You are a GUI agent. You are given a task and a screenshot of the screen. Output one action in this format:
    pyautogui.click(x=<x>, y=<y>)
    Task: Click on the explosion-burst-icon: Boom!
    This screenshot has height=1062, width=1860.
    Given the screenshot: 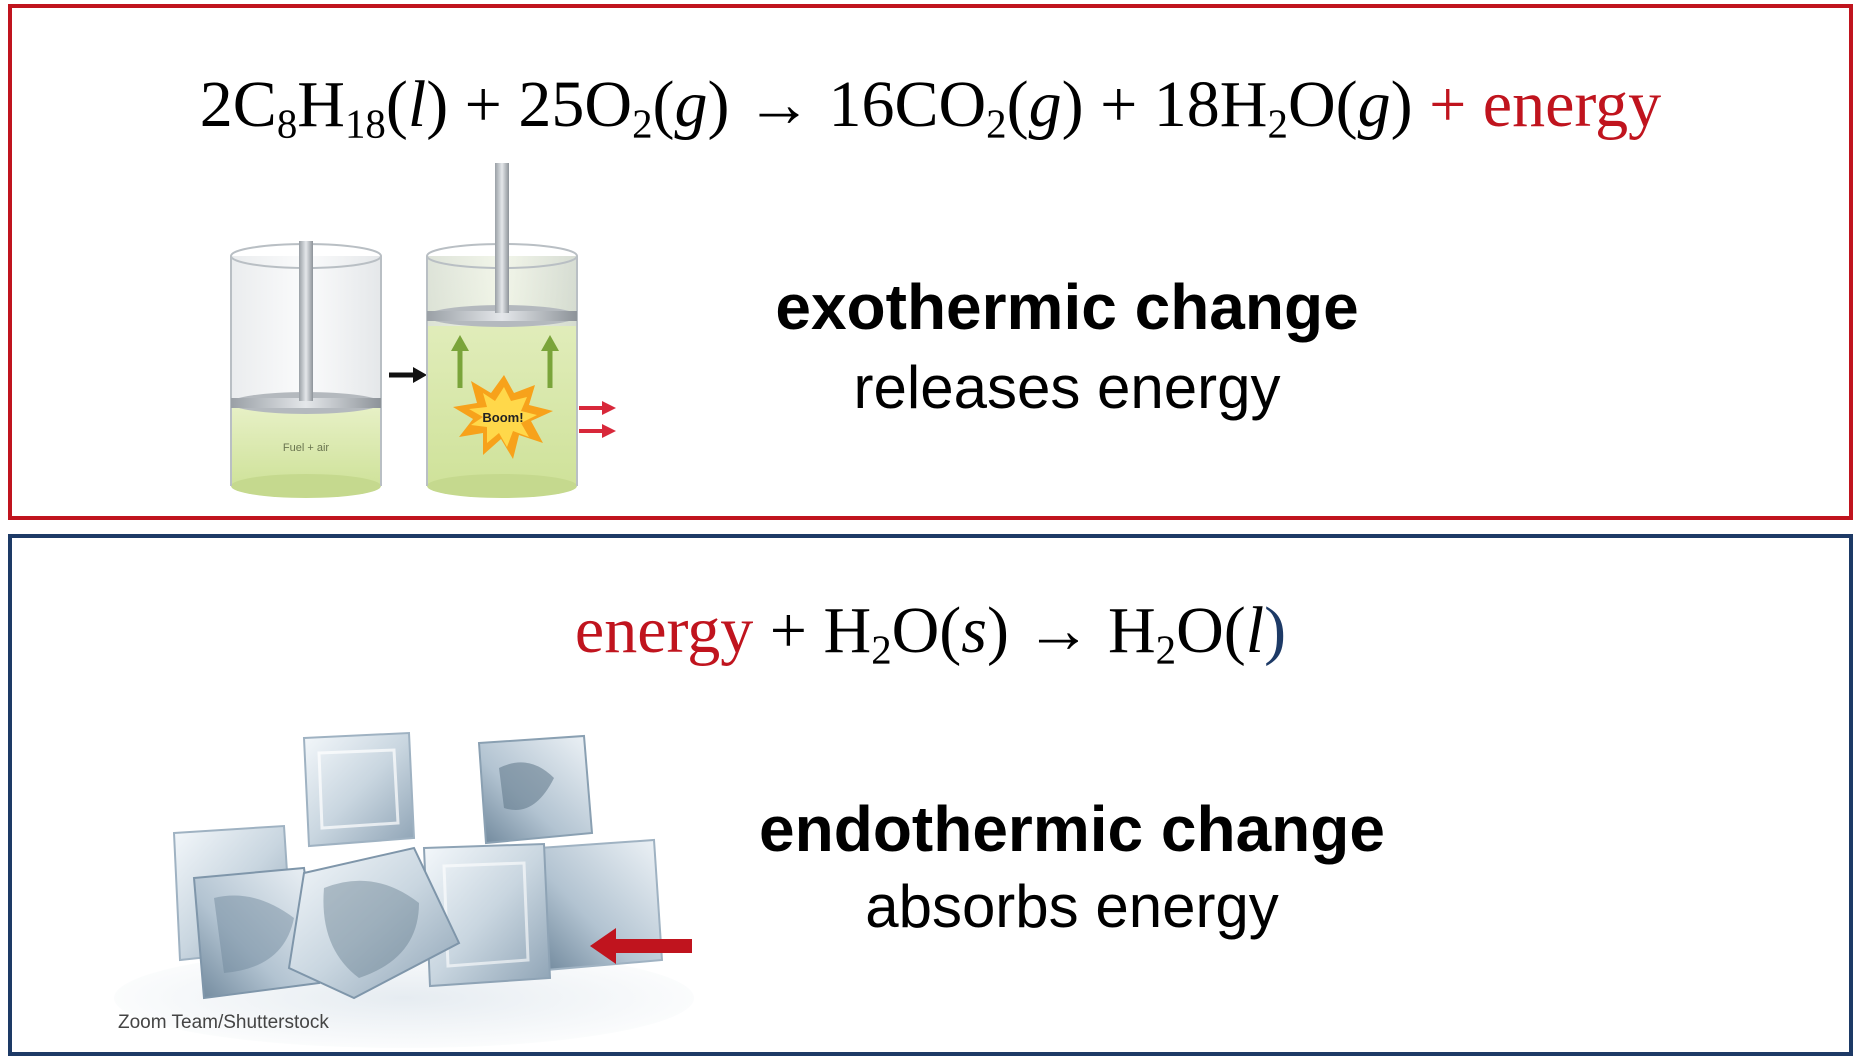 What is the action you would take?
    pyautogui.click(x=503, y=417)
    